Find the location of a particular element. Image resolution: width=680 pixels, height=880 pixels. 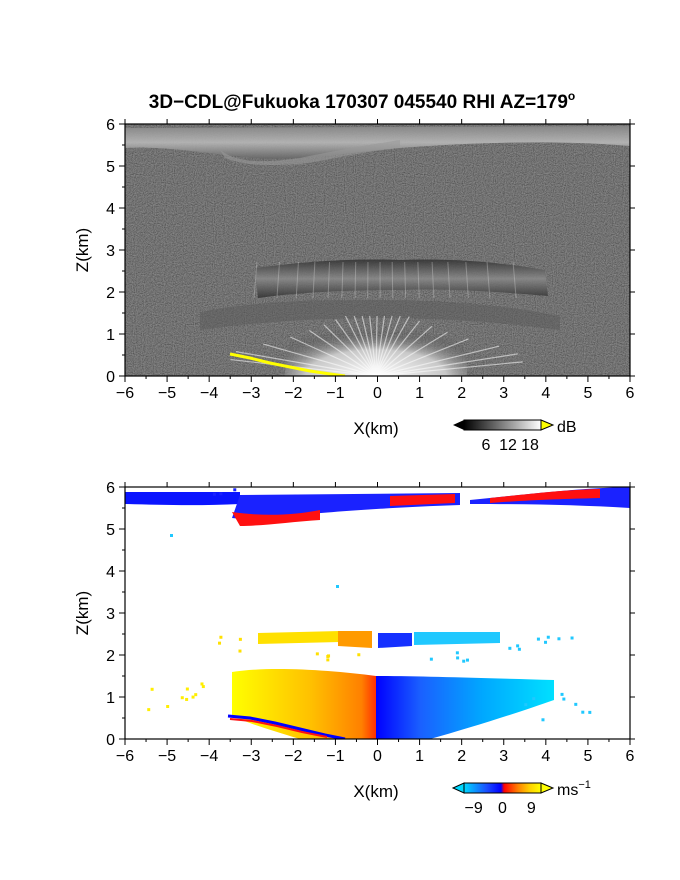

velocity-xtick-label: −6 is located at coordinates (125, 756).